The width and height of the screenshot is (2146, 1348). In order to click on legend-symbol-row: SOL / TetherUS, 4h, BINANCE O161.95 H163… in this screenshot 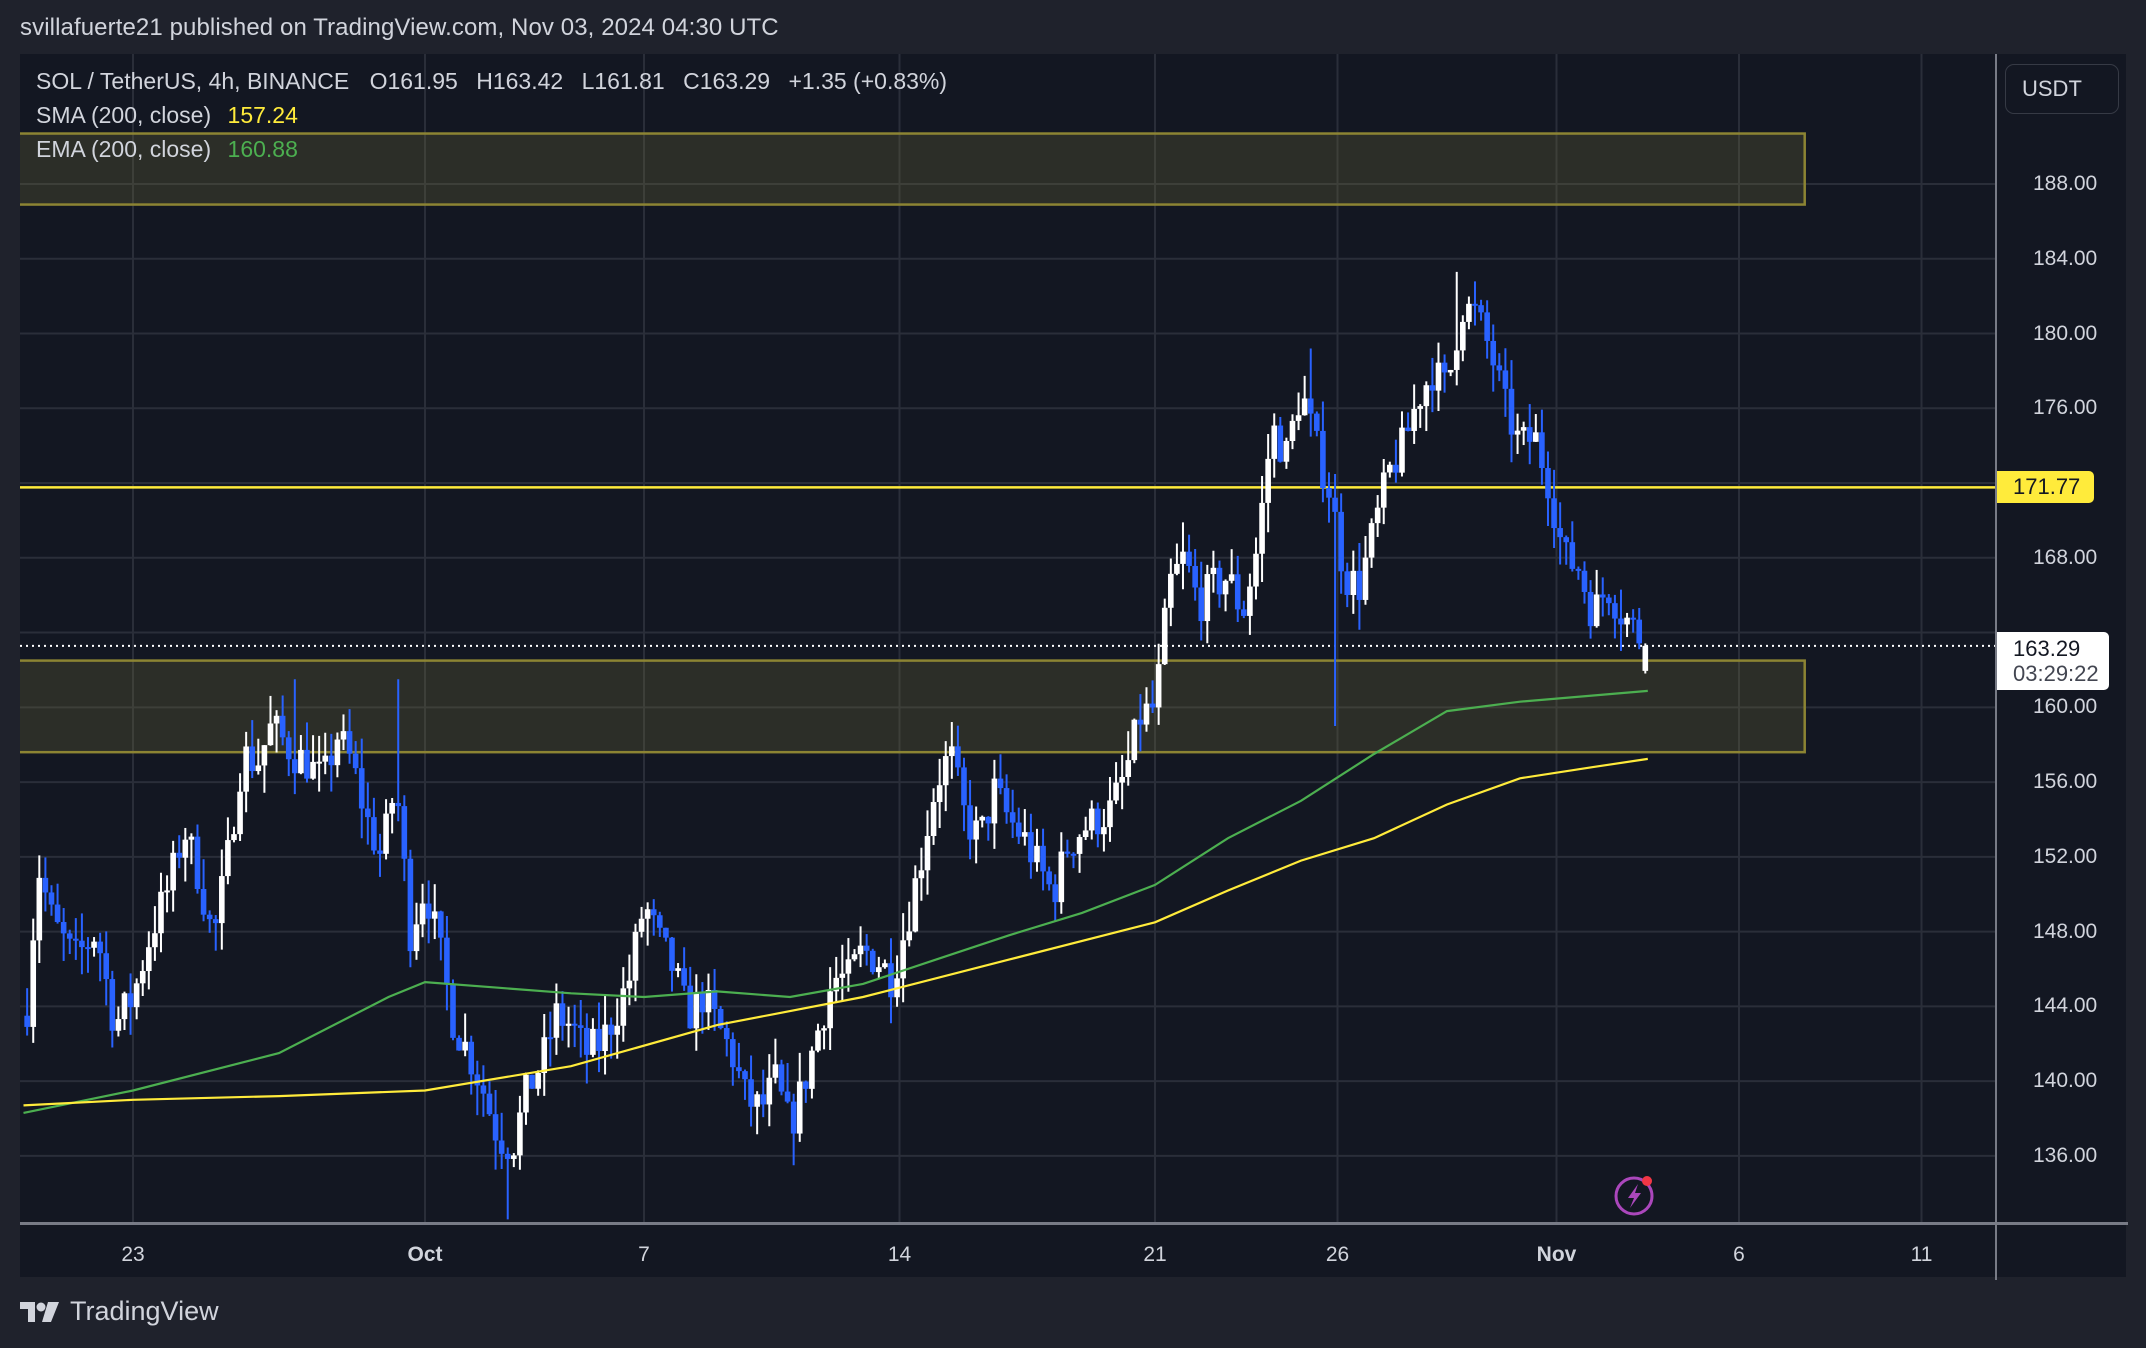, I will do `click(497, 81)`.